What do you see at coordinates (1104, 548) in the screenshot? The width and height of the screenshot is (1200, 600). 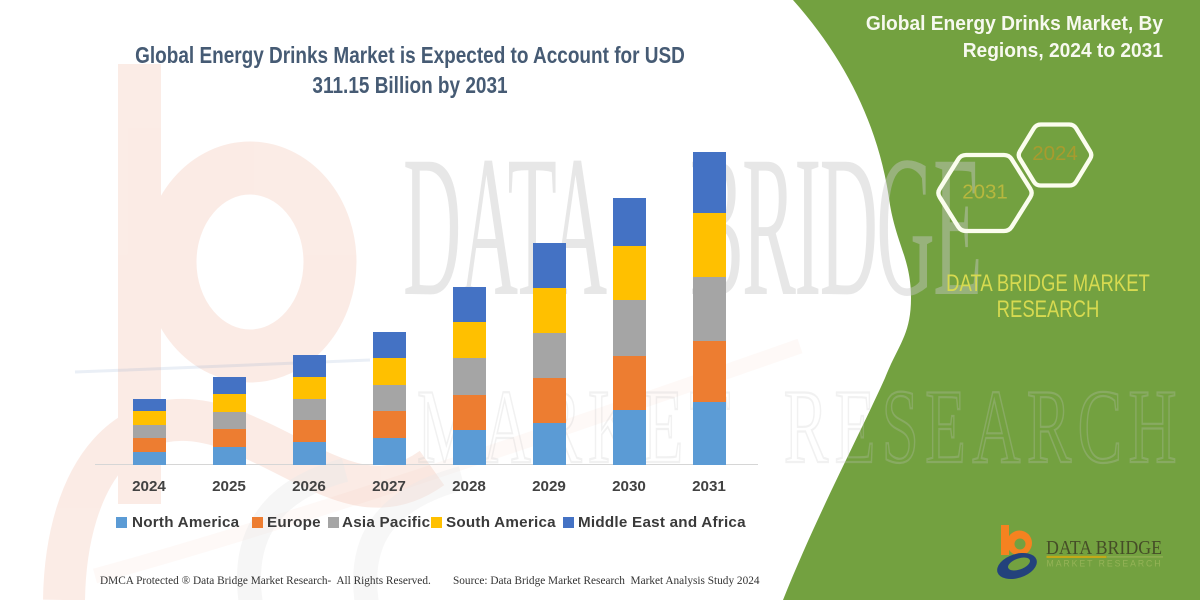 I see `svg-text: DATA BRIDGE` at bounding box center [1104, 548].